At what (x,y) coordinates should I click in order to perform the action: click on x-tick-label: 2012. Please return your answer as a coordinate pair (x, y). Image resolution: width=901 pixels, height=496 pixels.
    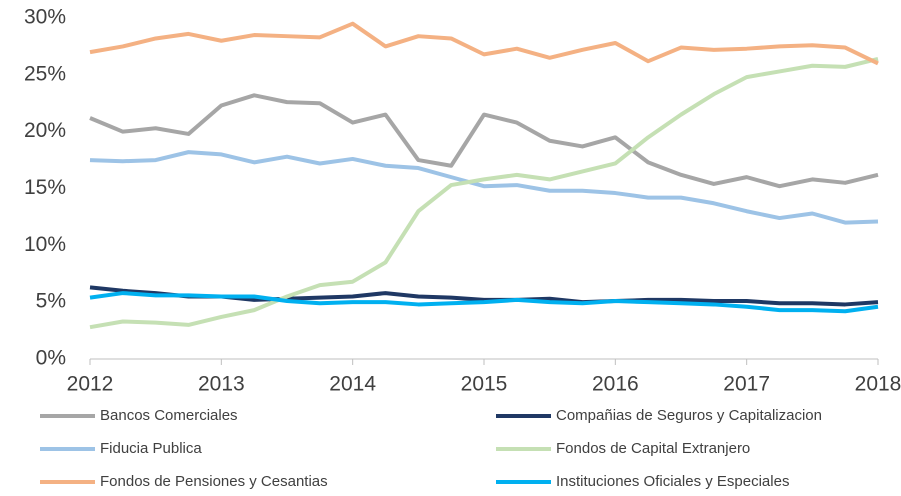
    Looking at the image, I should click on (90, 384).